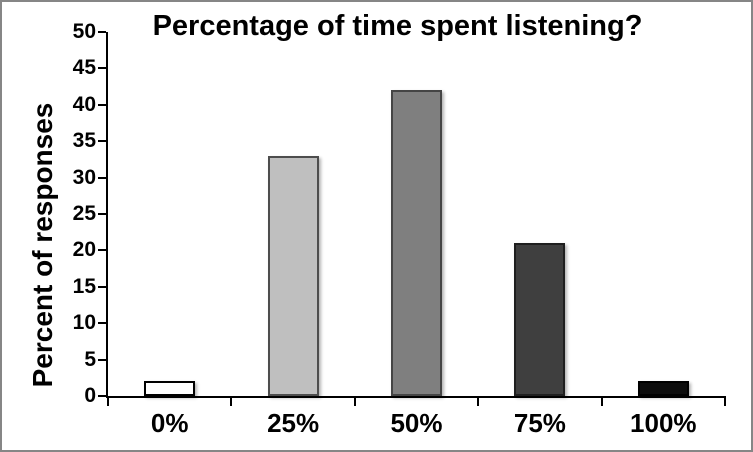 The image size is (753, 452). Describe the element at coordinates (84, 141) in the screenshot. I see `y-tick-label: 35` at that location.